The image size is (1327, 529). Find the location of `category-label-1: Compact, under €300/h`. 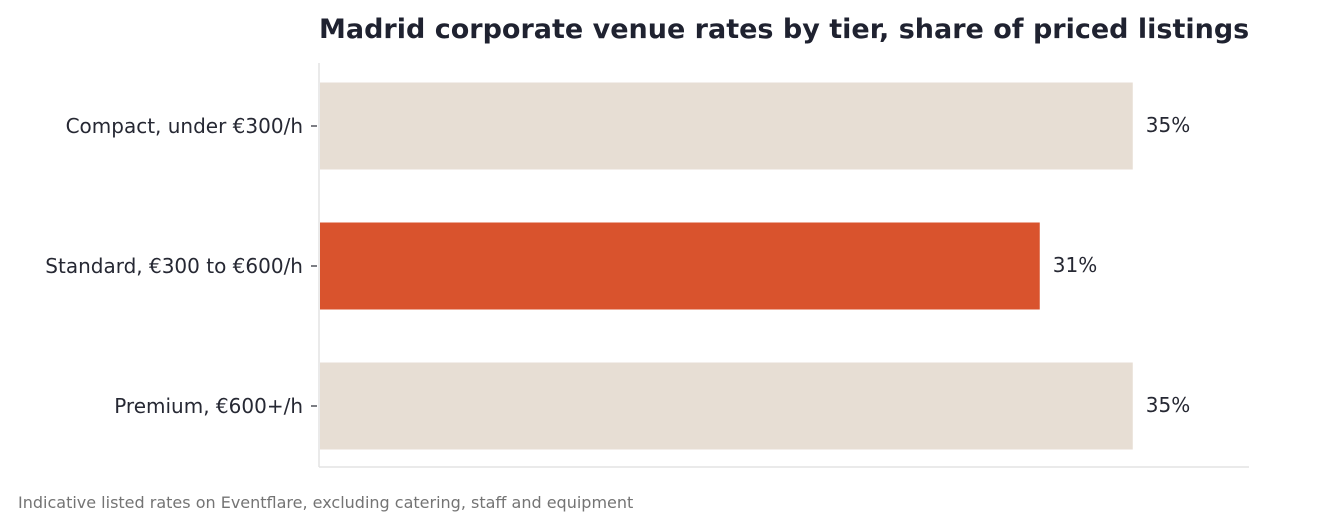

category-label-1: Compact, under €300/h is located at coordinates (184, 126).